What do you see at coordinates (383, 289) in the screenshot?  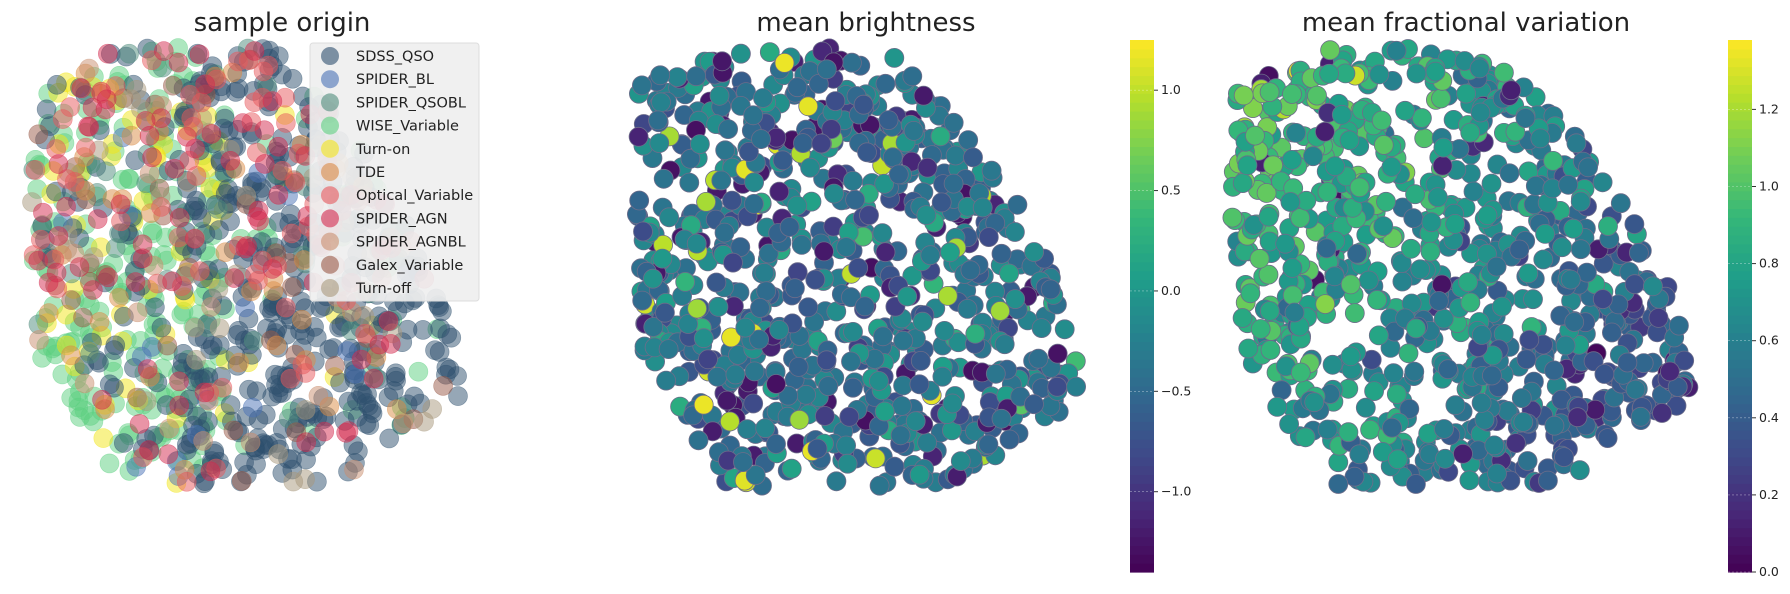 I see `legend-label: Turn-off` at bounding box center [383, 289].